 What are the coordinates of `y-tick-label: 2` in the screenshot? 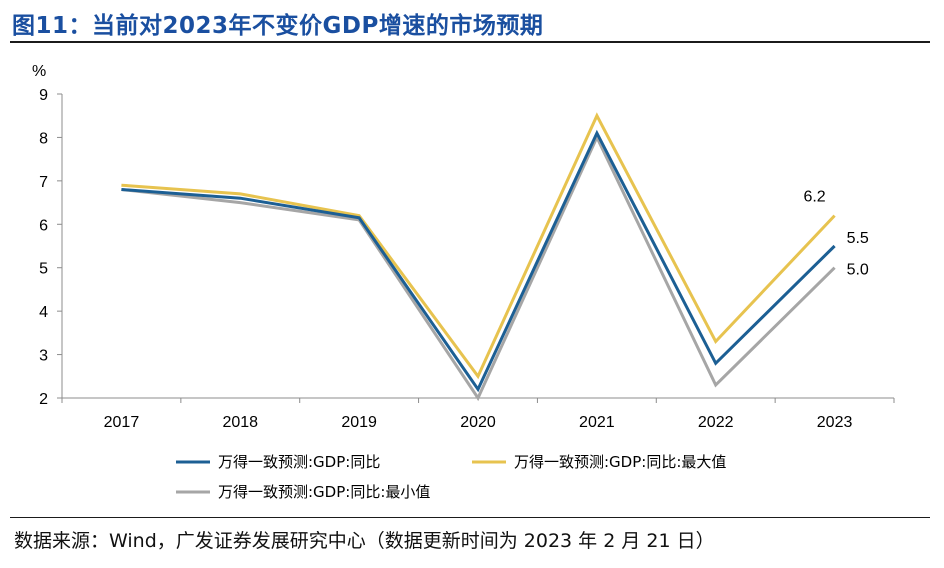 It's located at (43, 399).